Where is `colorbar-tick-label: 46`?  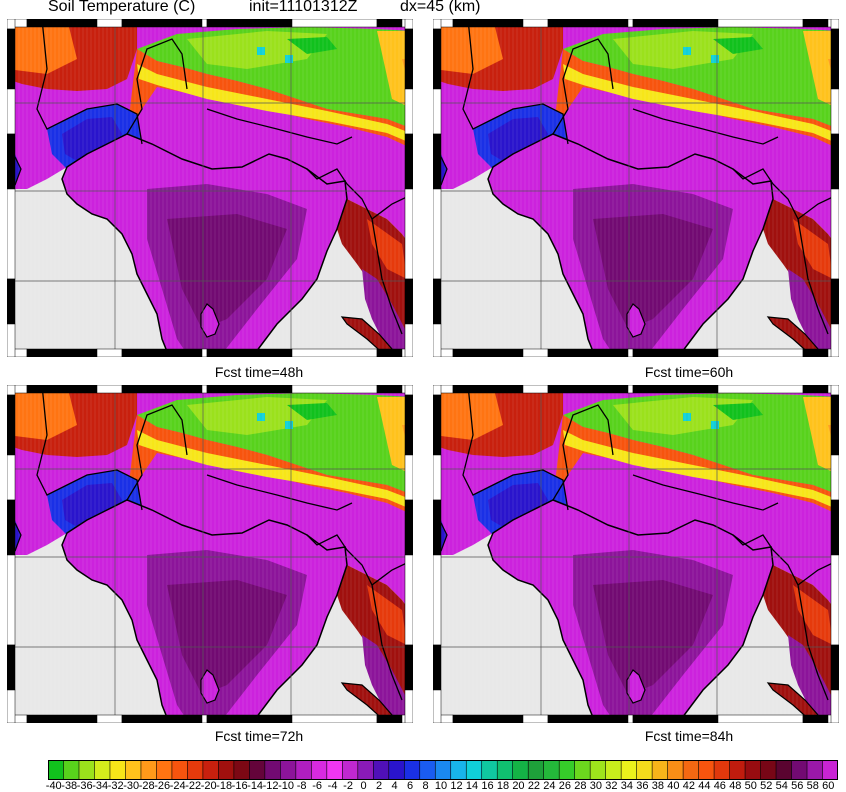 colorbar-tick-label: 46 is located at coordinates (719, 786).